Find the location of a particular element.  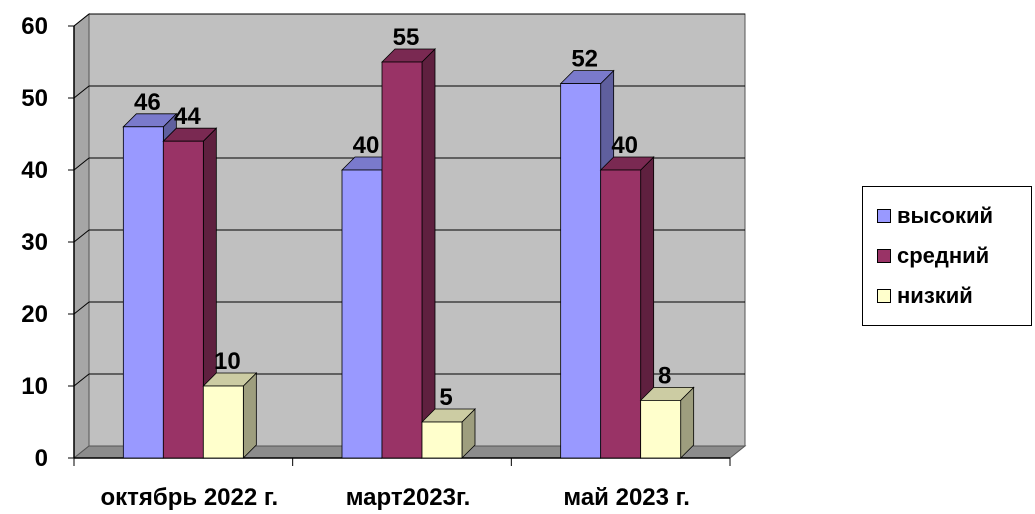

data-label: 8 is located at coordinates (664, 375).